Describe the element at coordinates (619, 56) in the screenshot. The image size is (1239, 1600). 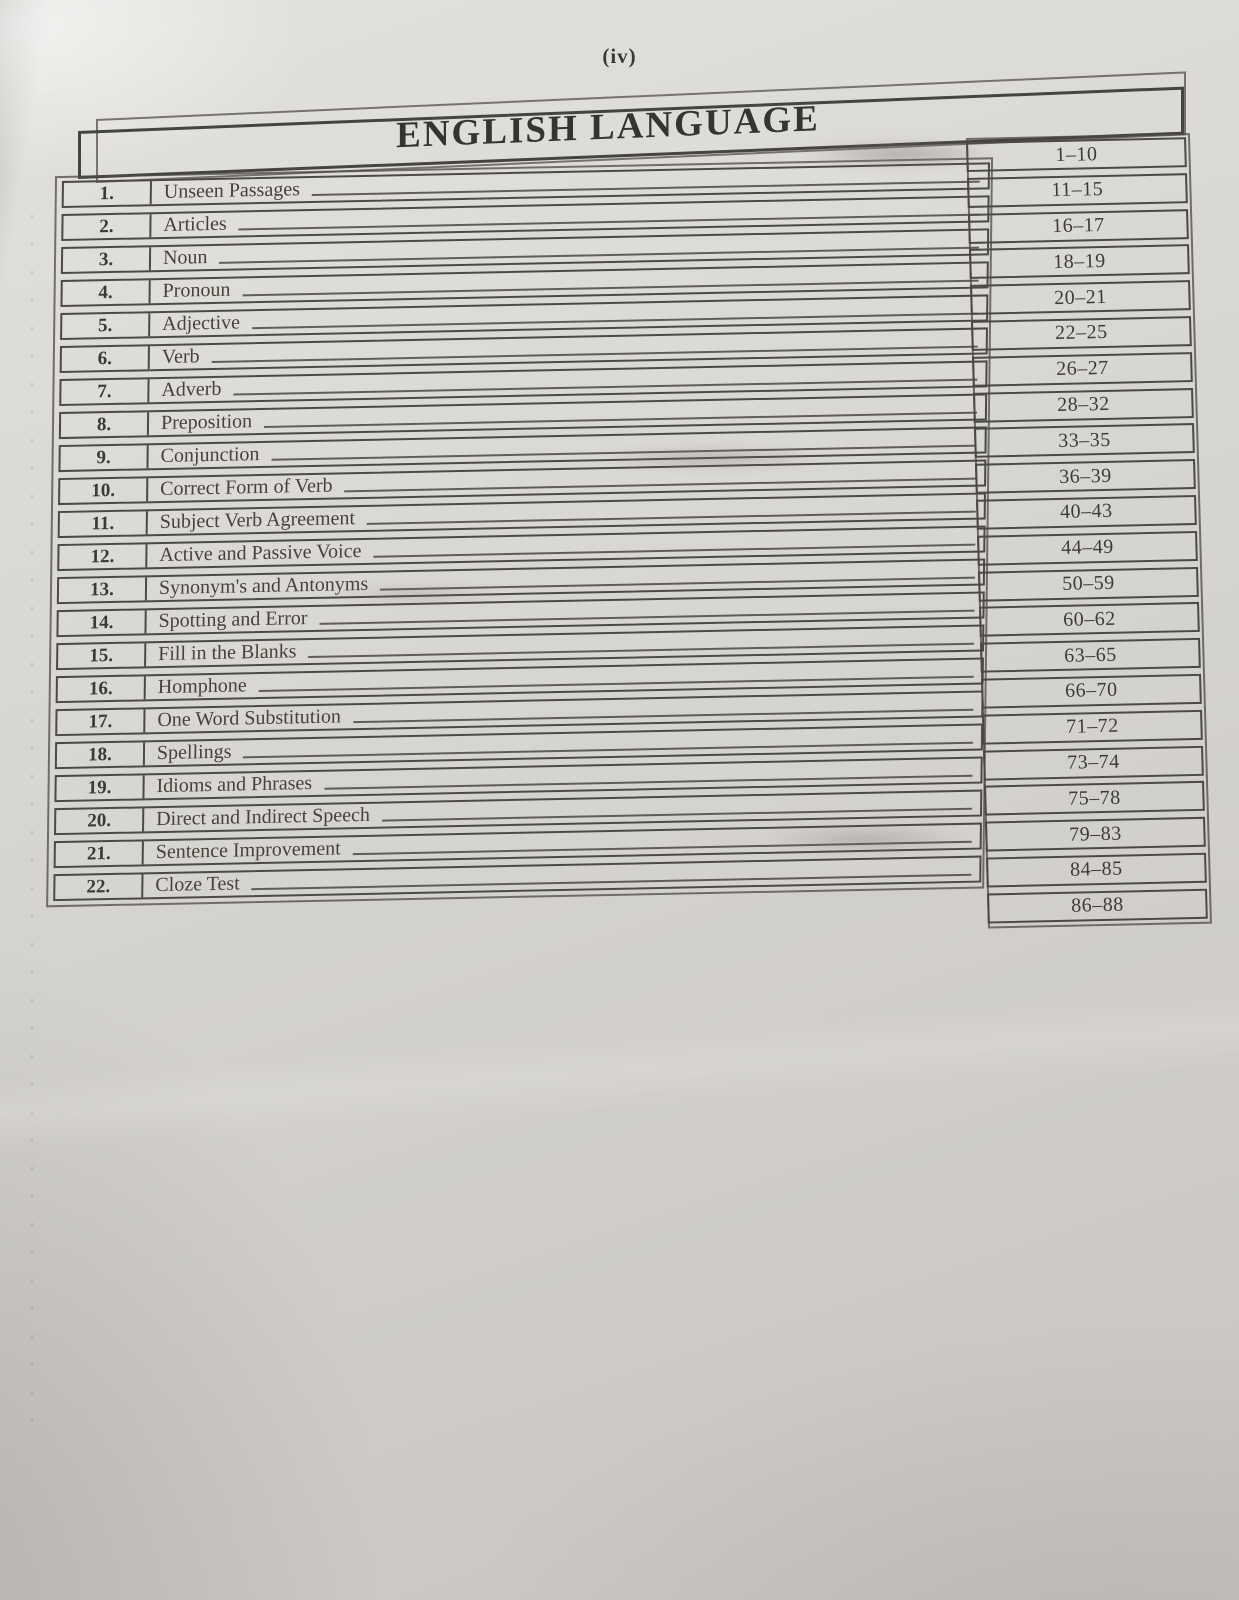
I see `page-number-label: (iv)` at that location.